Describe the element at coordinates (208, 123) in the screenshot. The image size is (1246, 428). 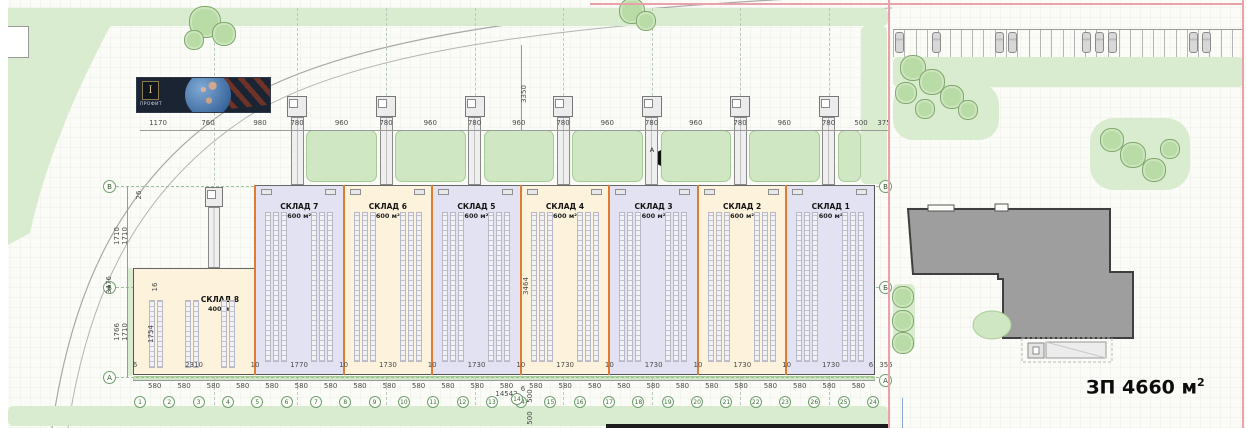
I see `dim-label: 760` at that location.